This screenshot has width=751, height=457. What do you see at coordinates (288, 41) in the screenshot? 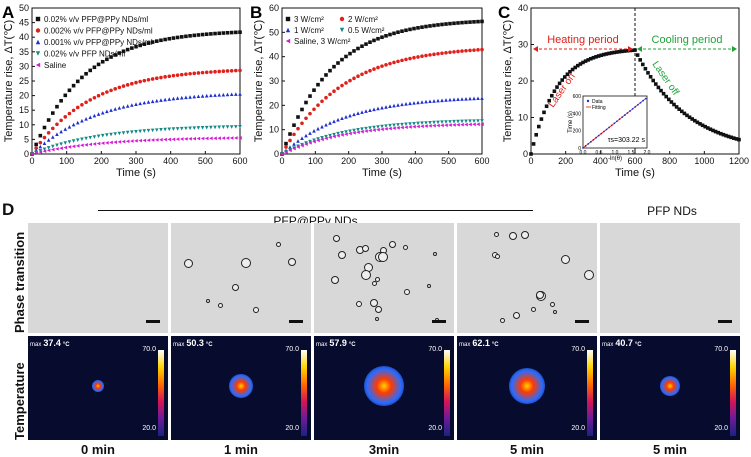
I see `chart-b-legend-marker` at bounding box center [288, 41].